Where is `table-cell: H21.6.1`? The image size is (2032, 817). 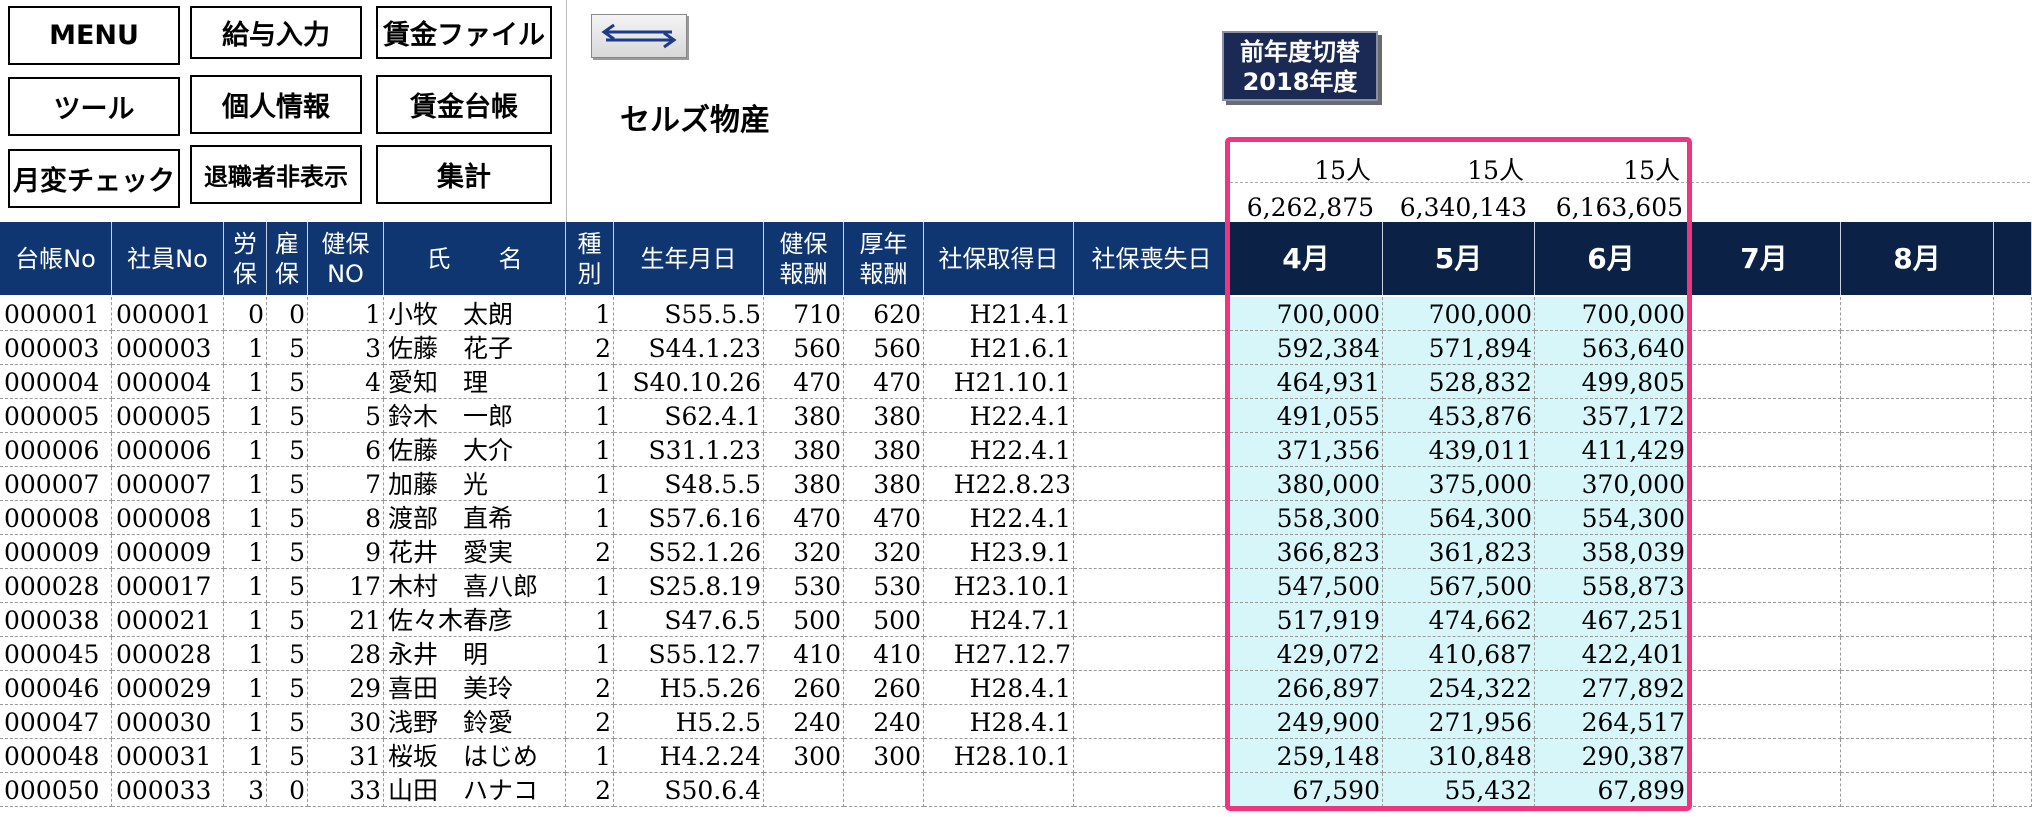 table-cell: H21.6.1 is located at coordinates (999, 348).